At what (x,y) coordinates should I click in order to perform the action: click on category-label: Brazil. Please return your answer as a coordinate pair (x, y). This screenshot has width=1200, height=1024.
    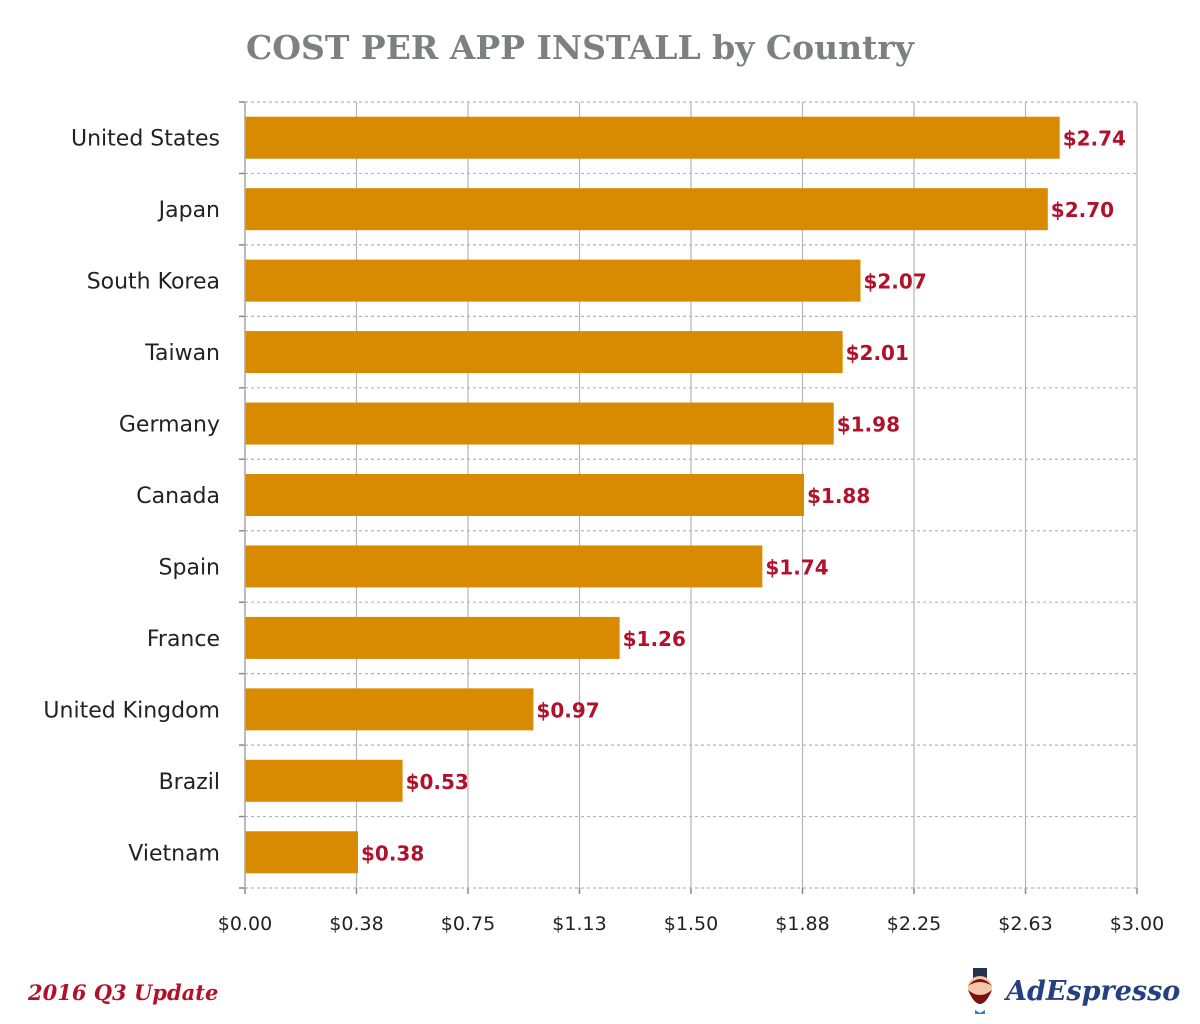
    Looking at the image, I should click on (189, 782).